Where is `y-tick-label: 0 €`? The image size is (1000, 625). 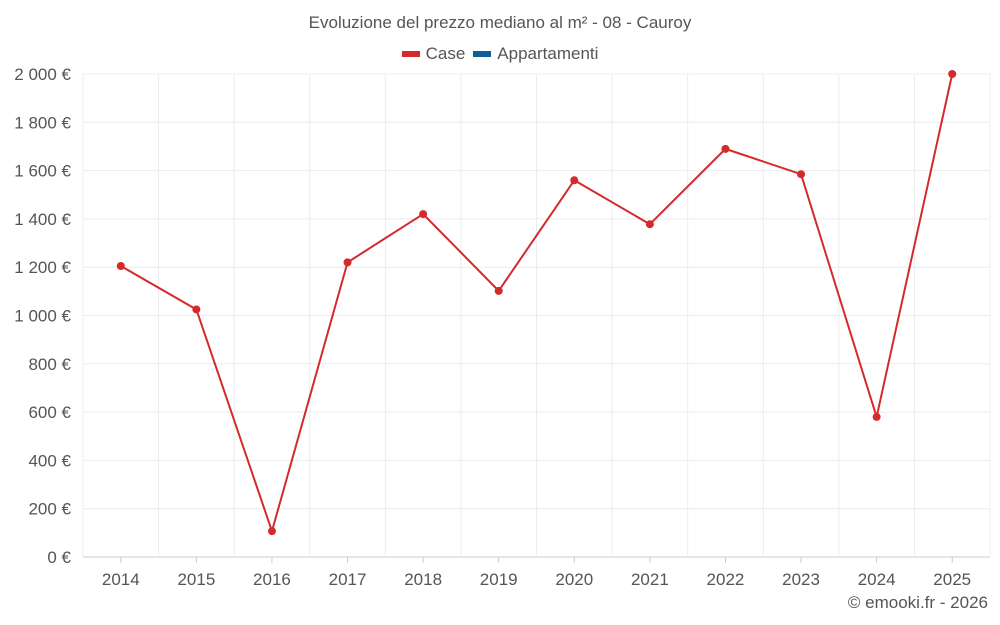 y-tick-label: 0 € is located at coordinates (59, 557).